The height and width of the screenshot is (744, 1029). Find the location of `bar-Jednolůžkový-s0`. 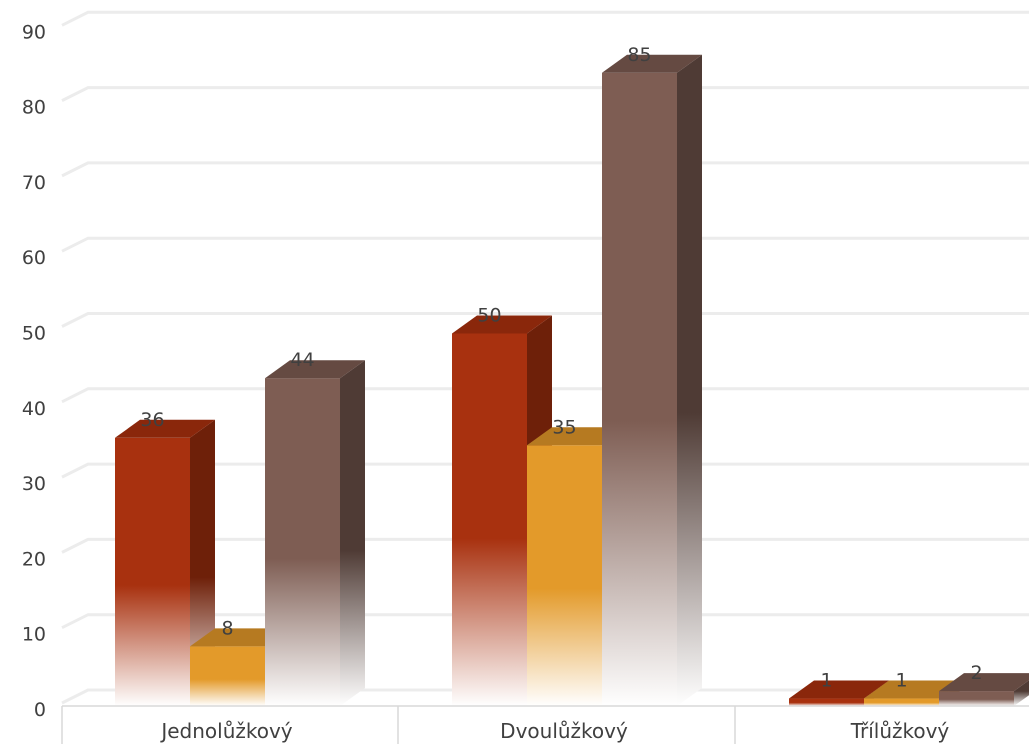

bar-Jednolůžkový-s0 is located at coordinates (165, 562).